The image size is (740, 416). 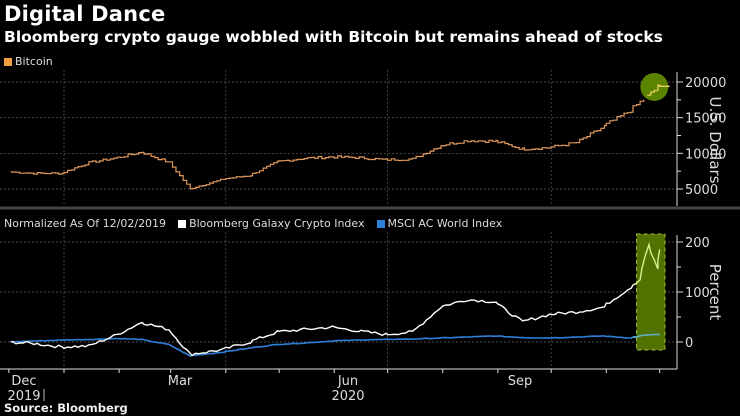 What do you see at coordinates (182, 223) in the screenshot?
I see `legend-swatch-crypto` at bounding box center [182, 223].